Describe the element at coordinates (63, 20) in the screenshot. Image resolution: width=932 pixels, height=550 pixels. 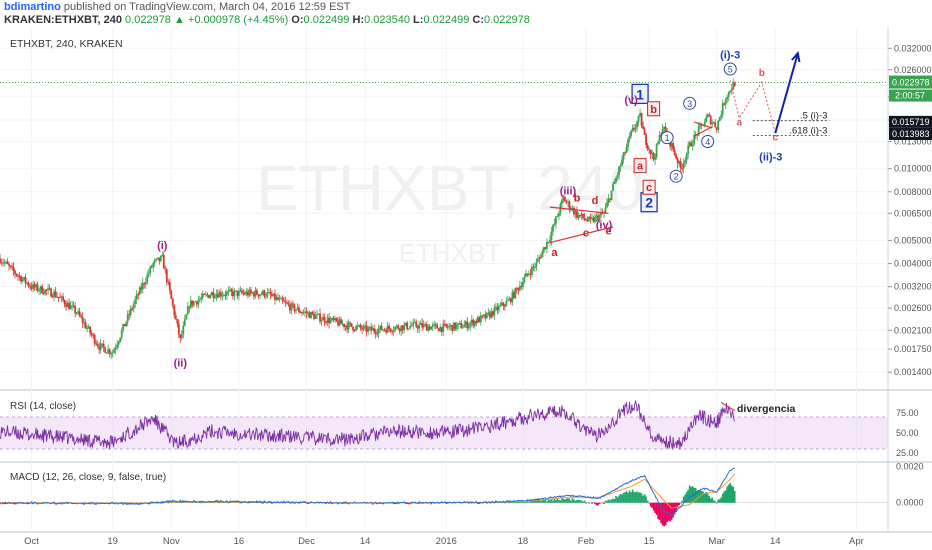
I see `symbol-title: KRAKEN:ETHXBT, 240` at that location.